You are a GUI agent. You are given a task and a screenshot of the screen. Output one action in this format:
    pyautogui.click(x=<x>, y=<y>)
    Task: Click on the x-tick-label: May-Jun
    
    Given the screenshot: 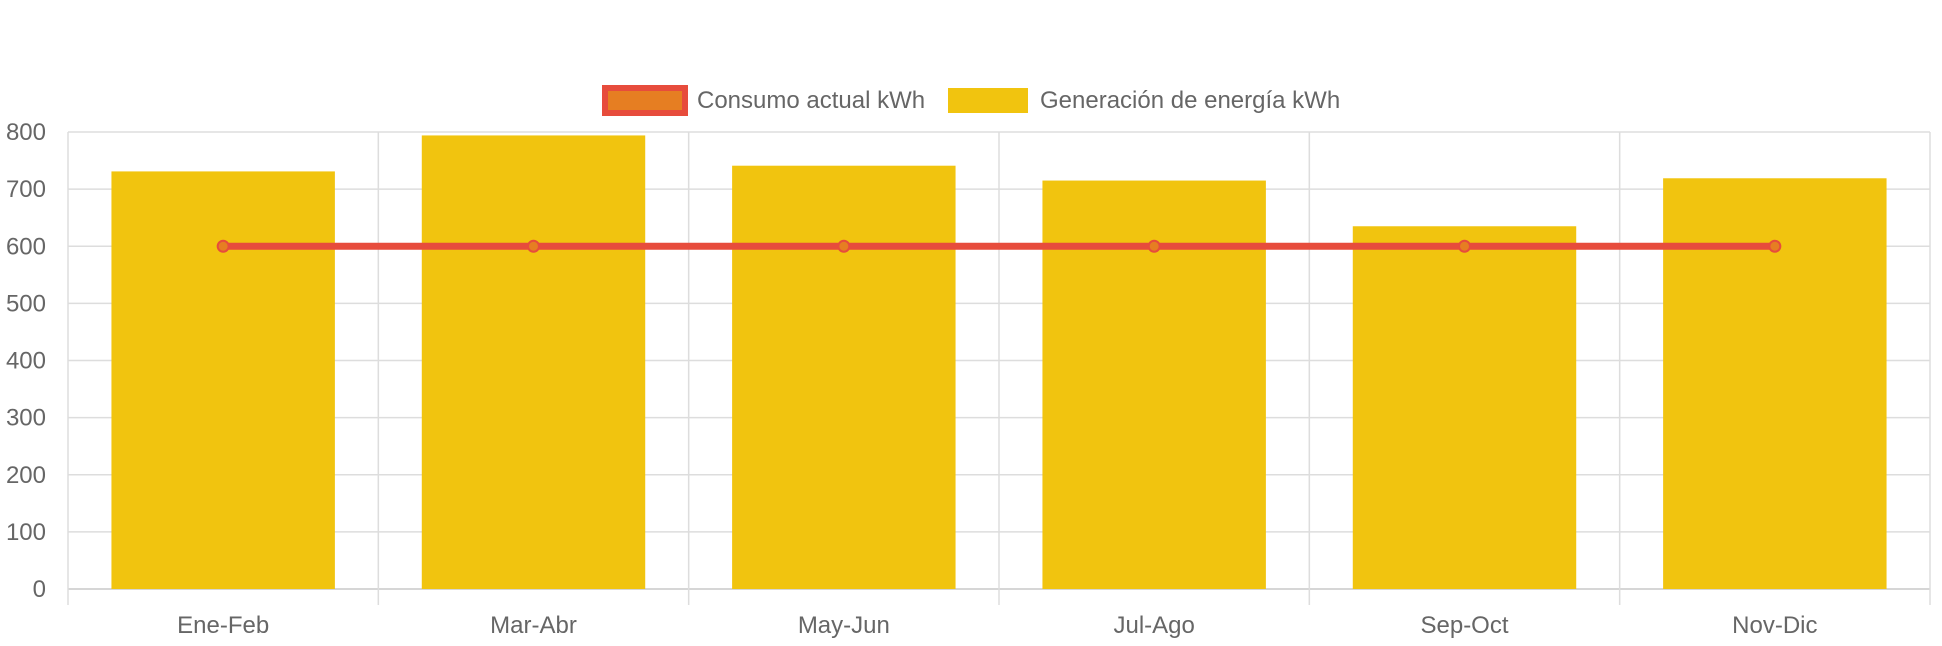 What is the action you would take?
    pyautogui.click(x=844, y=625)
    